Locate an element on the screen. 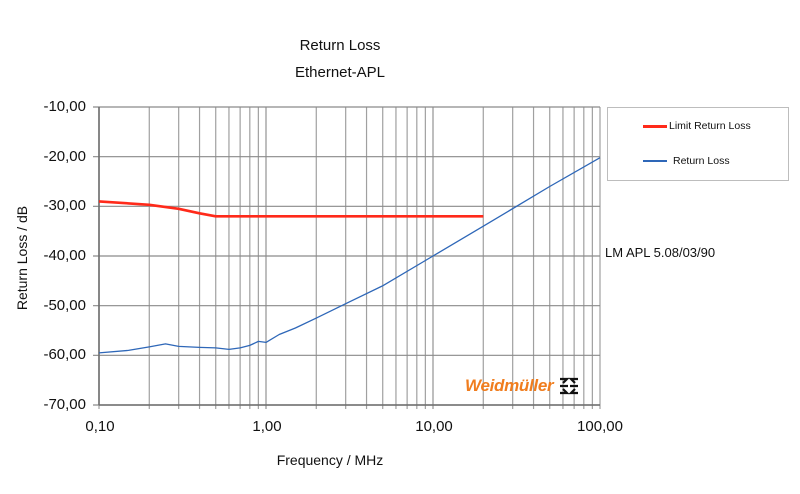 This screenshot has width=800, height=494. y-tick: -10,00 is located at coordinates (64, 106).